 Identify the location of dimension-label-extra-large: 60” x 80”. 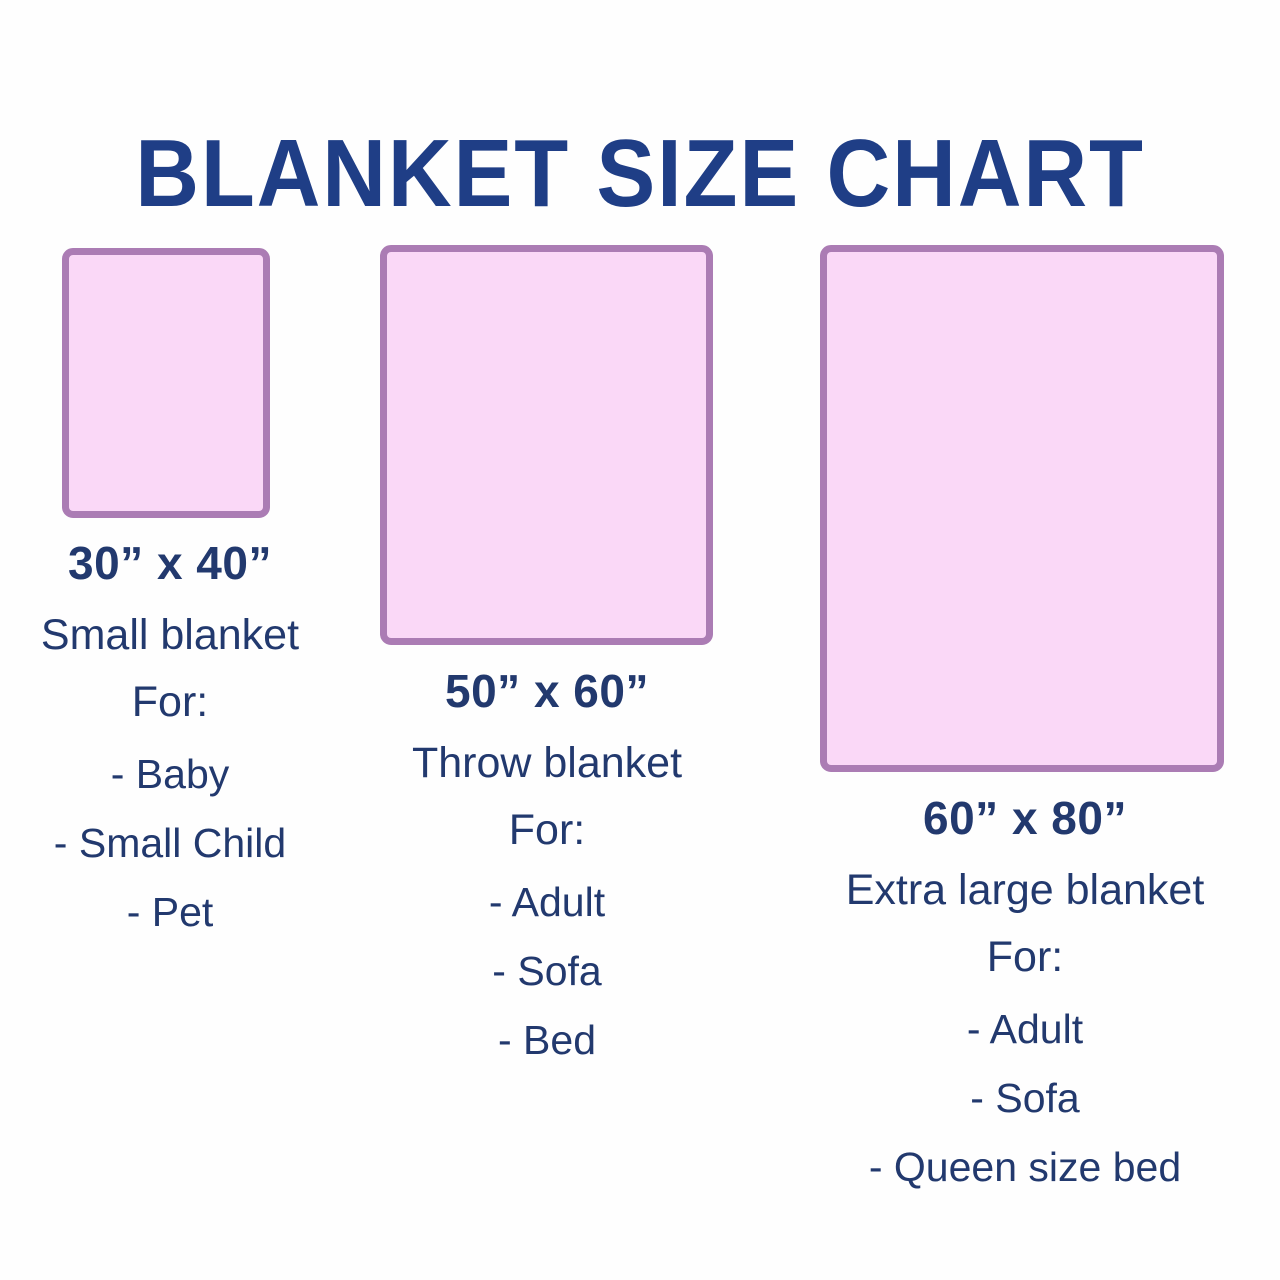
(1025, 818).